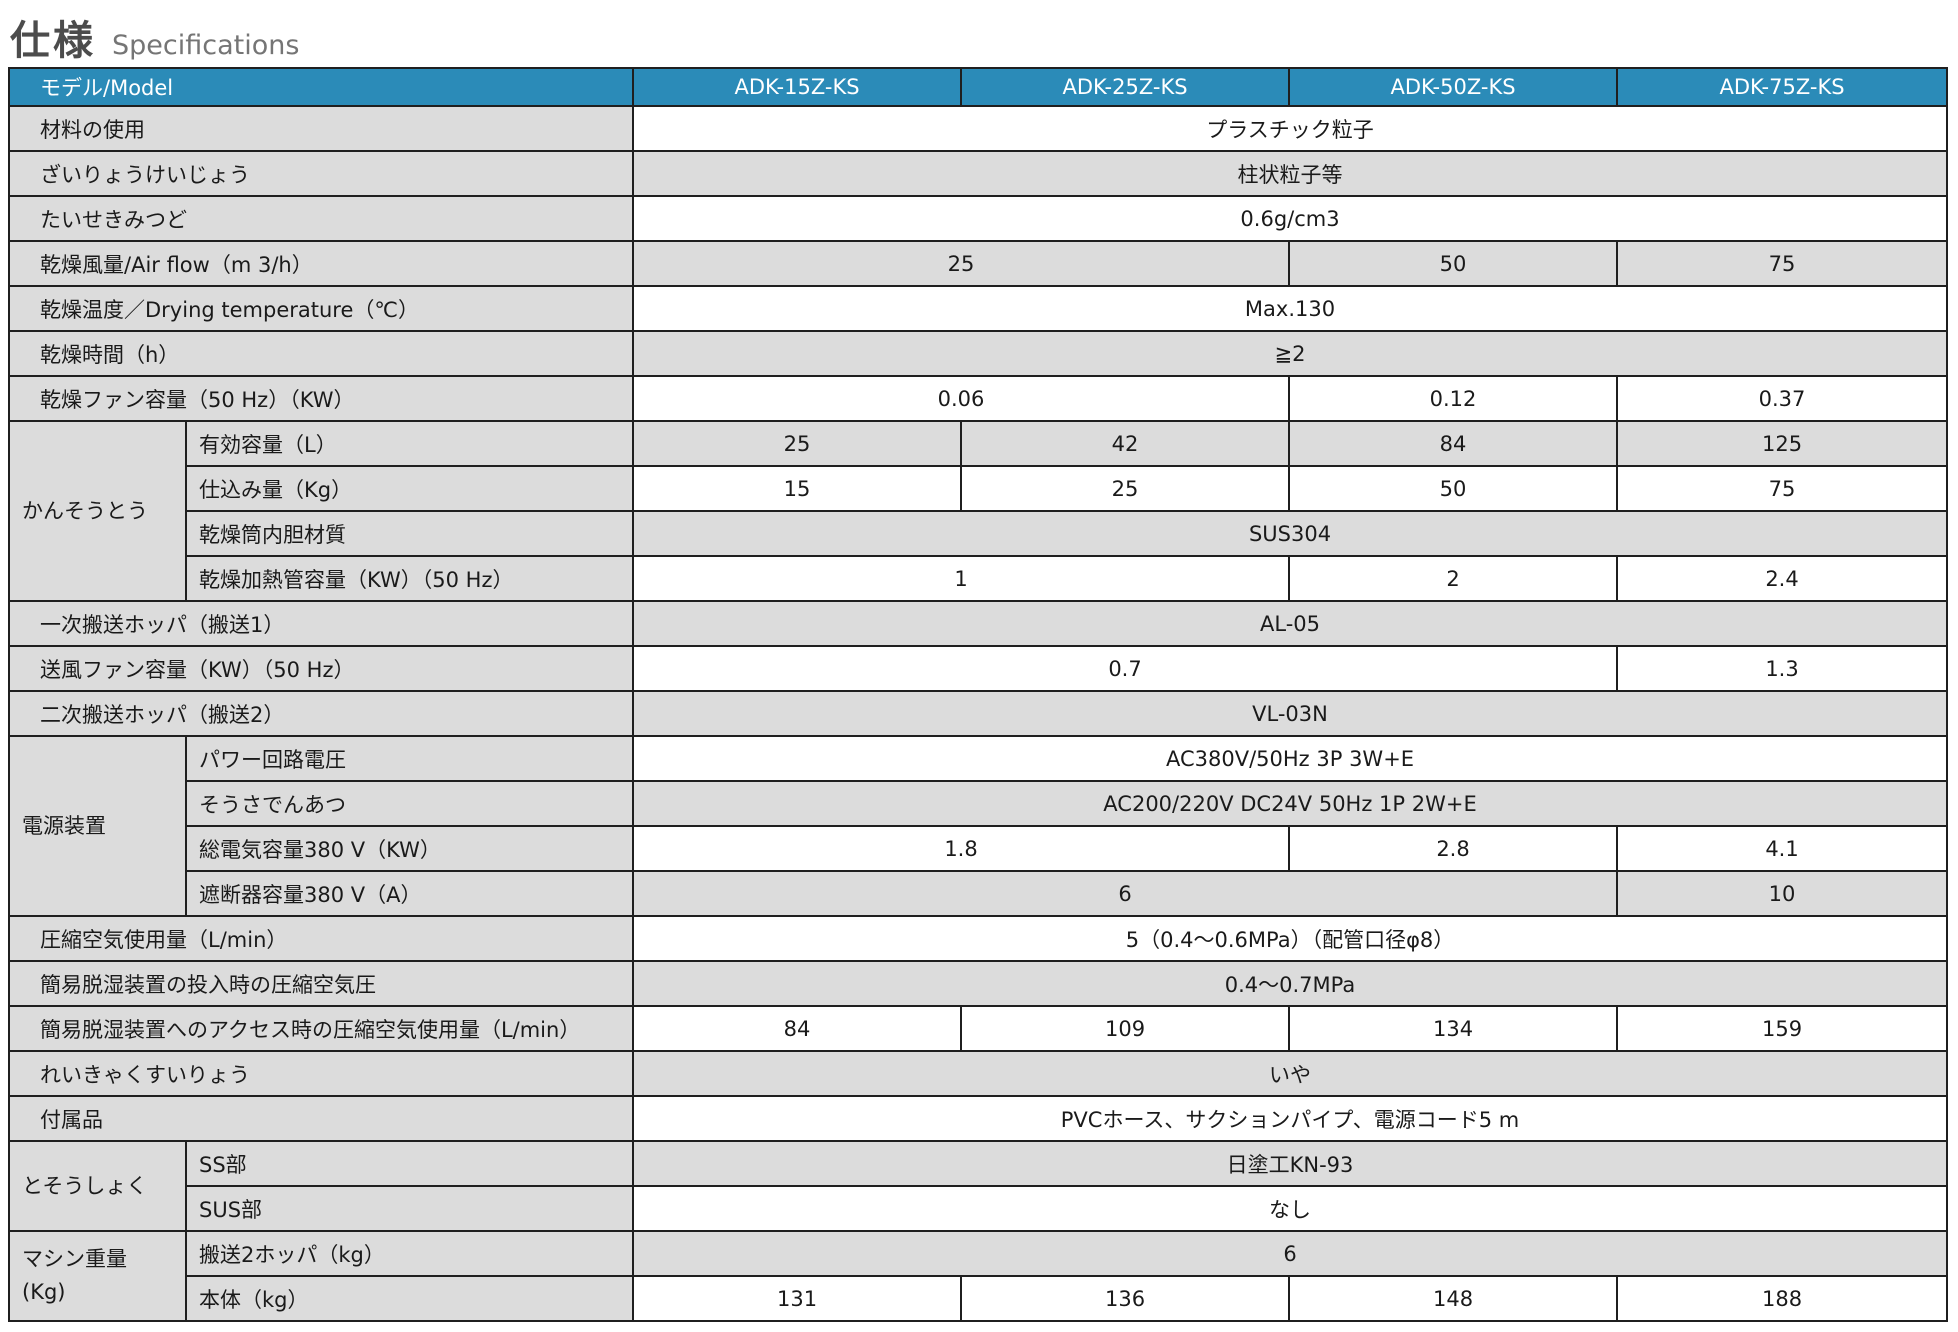 This screenshot has width=1958, height=1332. Describe the element at coordinates (1290, 308) in the screenshot. I see `spec-value: Max.130` at that location.